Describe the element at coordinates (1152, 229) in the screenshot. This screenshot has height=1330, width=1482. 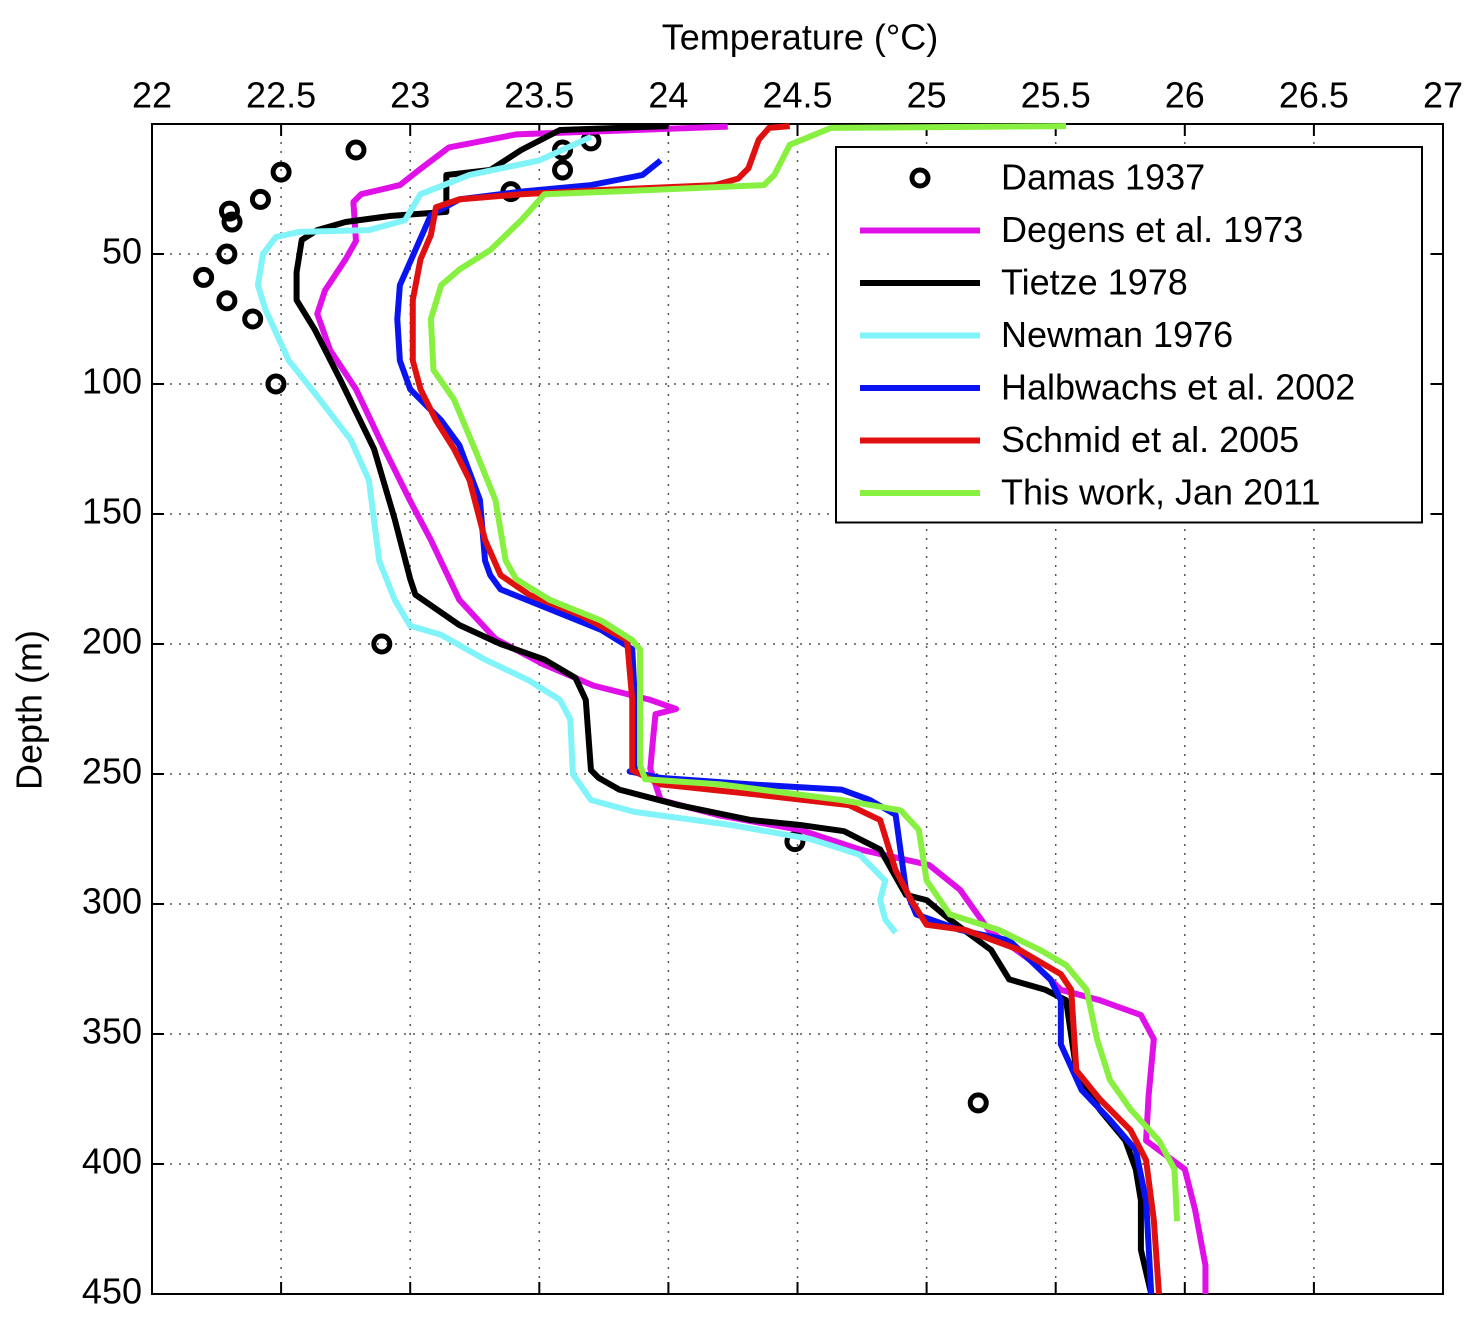
I see `legend-label: Degens et al. 1973` at that location.